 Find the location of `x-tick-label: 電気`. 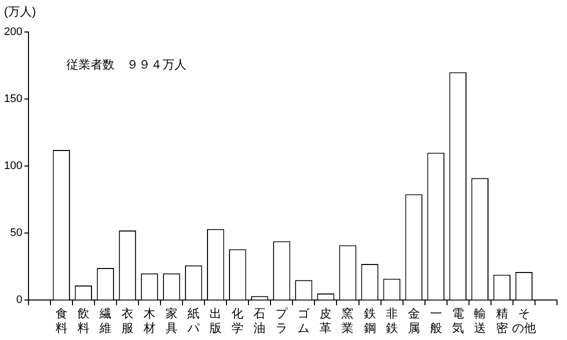

x-tick-label: 電気 is located at coordinates (458, 321).